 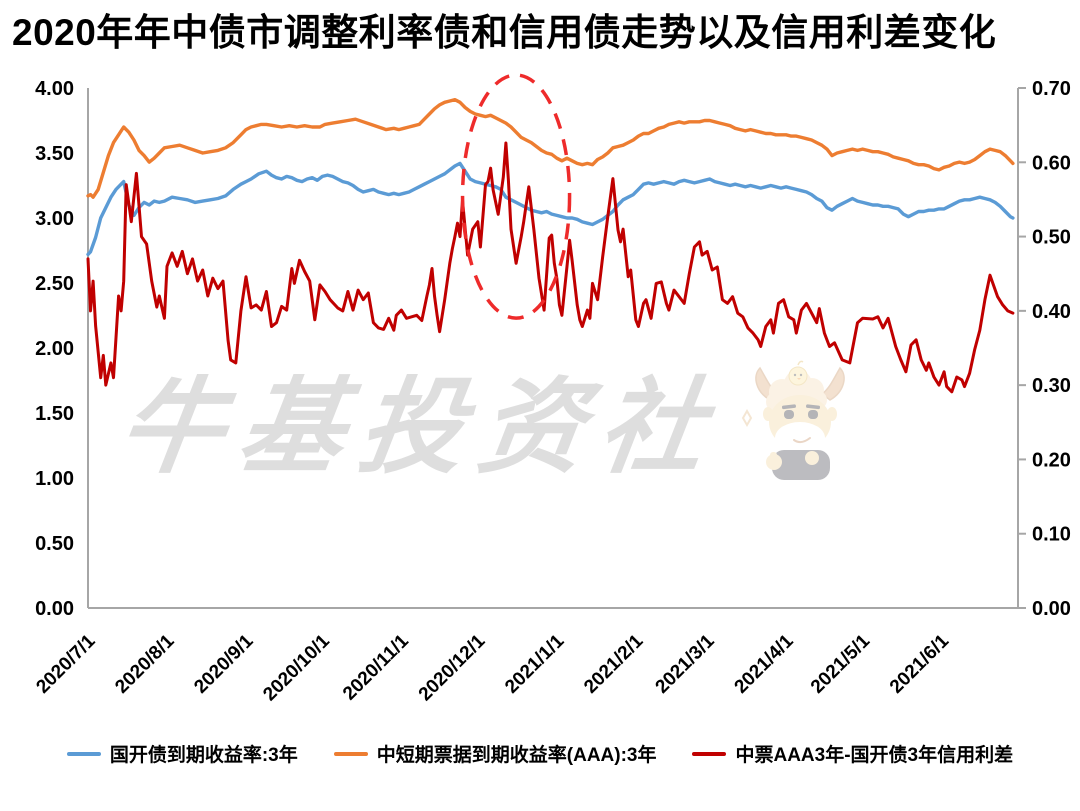 What do you see at coordinates (420, 427) in the screenshot?
I see `watermark-text: 牛基投资社` at bounding box center [420, 427].